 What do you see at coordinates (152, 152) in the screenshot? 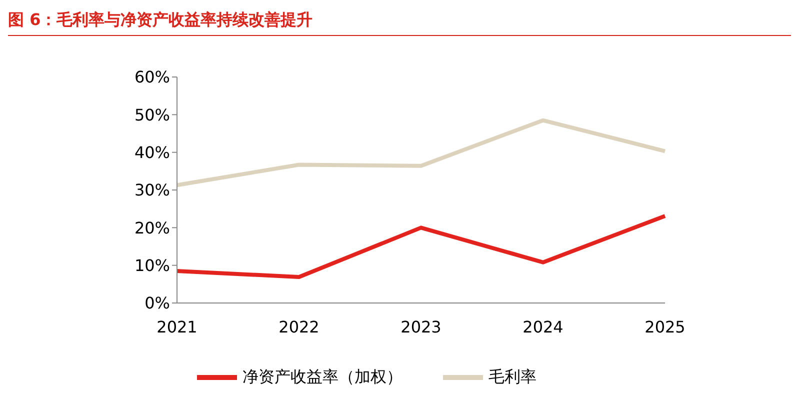
I see `y-tick-label: 40%` at bounding box center [152, 152].